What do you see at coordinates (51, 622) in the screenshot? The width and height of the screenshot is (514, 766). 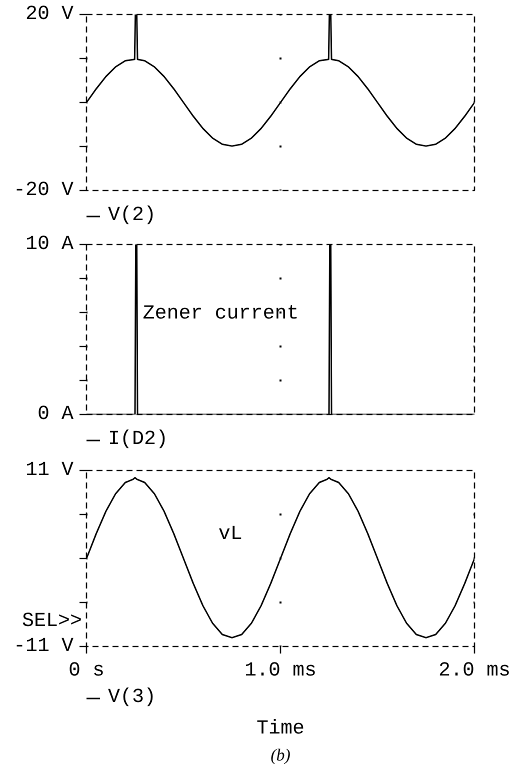 I see `text: SEL>>` at bounding box center [51, 622].